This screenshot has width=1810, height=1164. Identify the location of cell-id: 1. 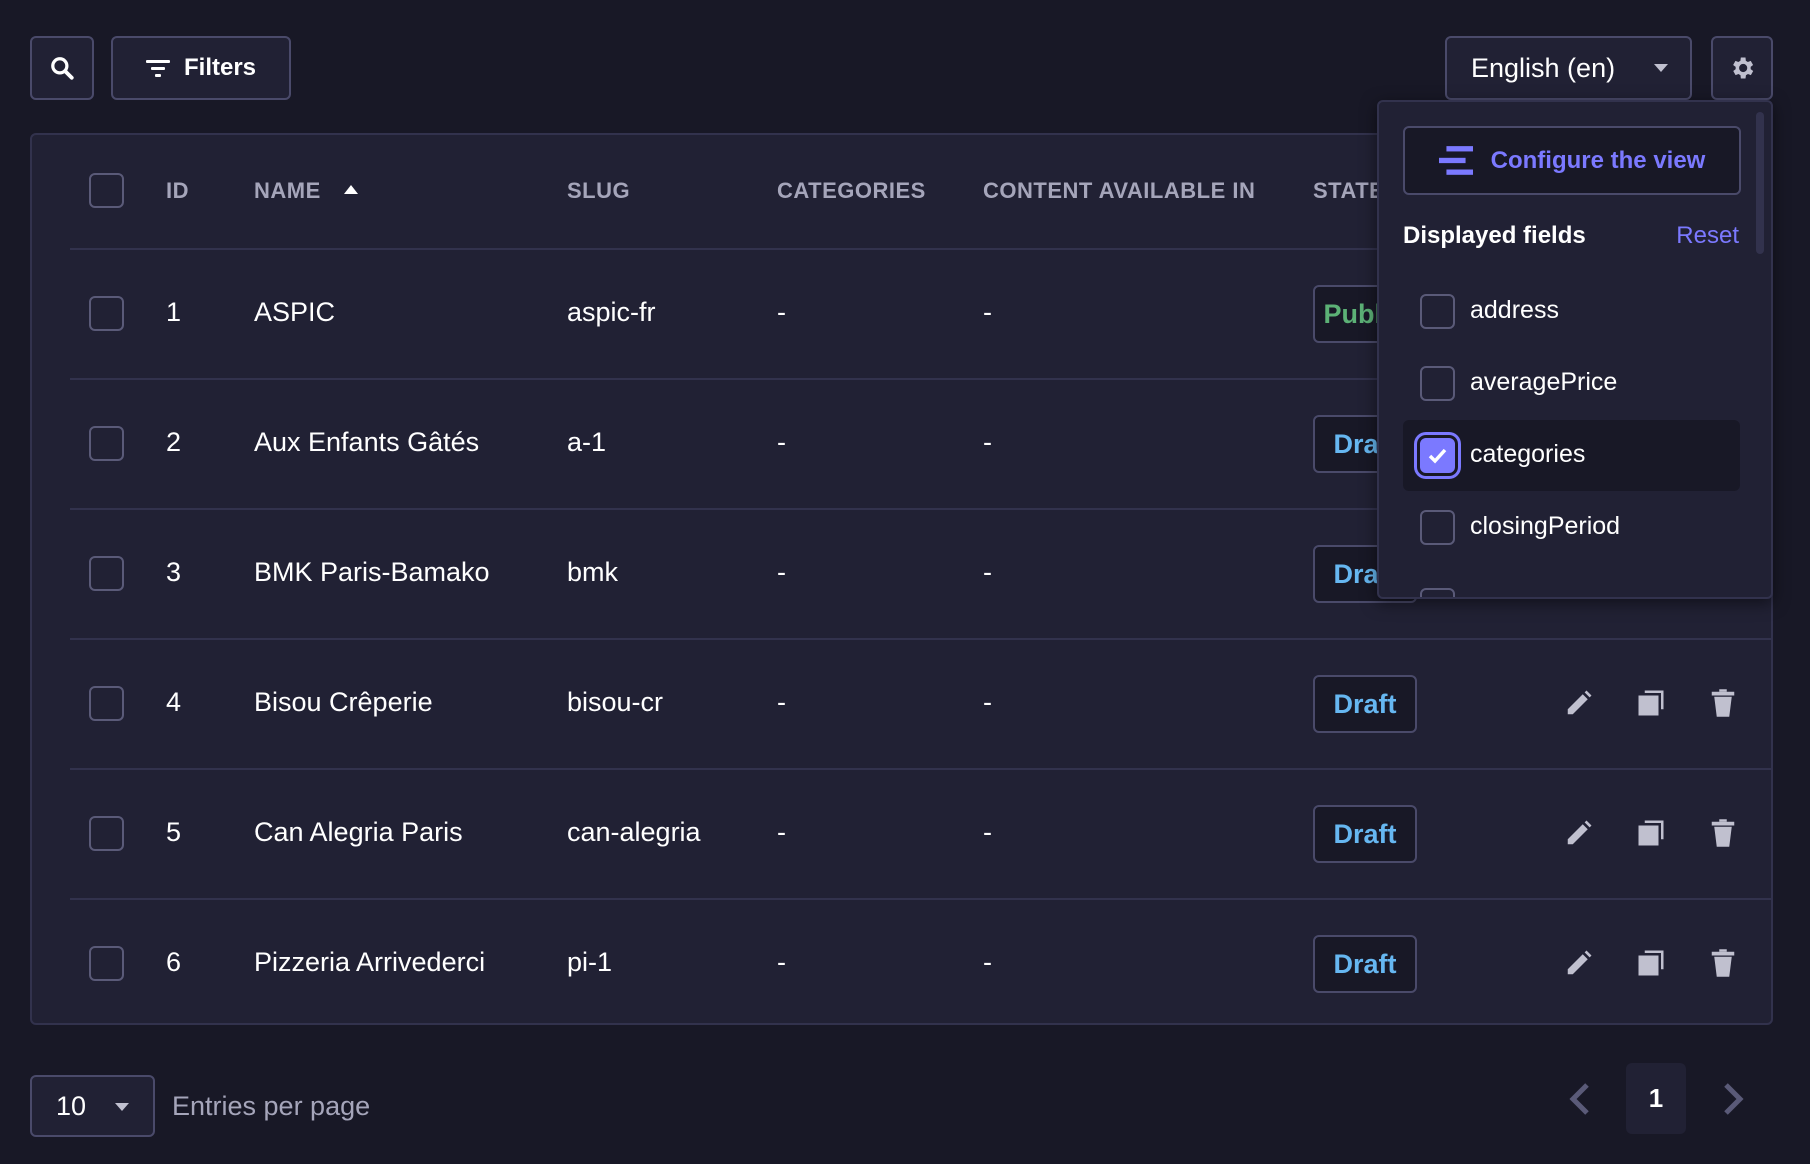
(174, 312).